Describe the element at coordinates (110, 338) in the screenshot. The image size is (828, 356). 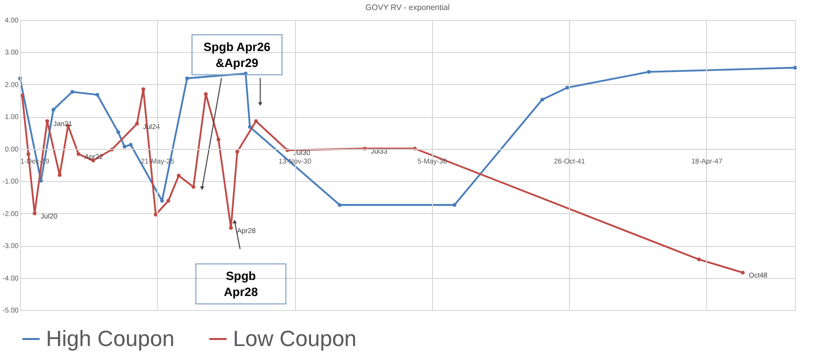
I see `legend-label: High Coupon` at that location.